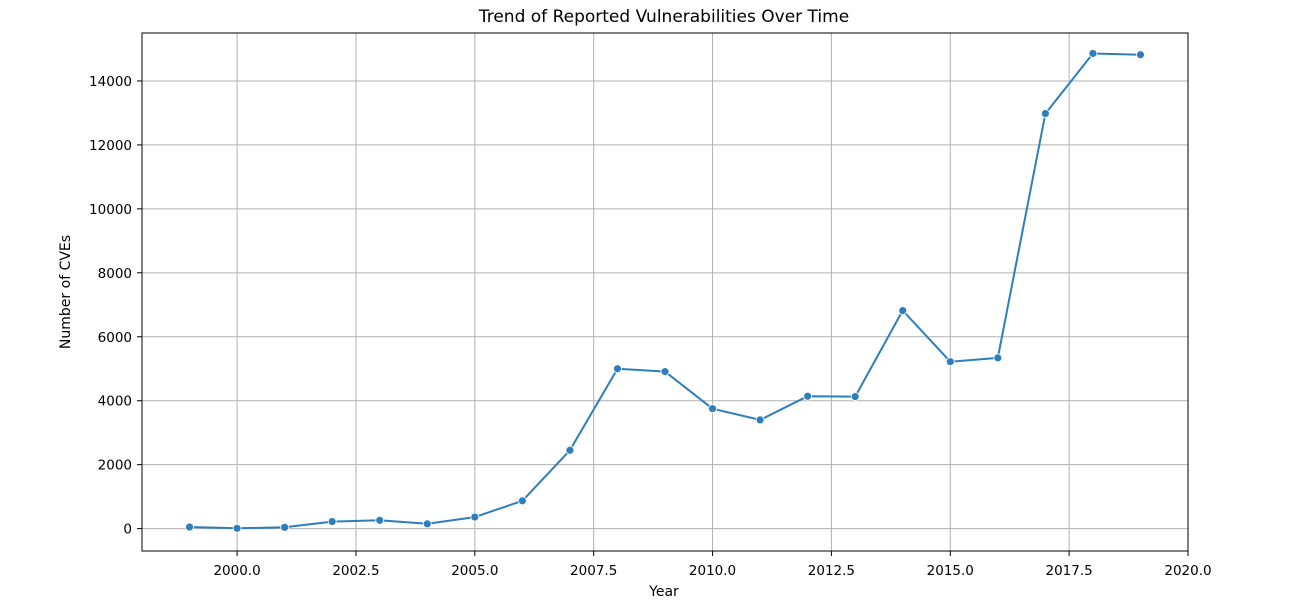 The height and width of the screenshot is (601, 1298). I want to click on x-tick-label: 2002.5, so click(355, 571).